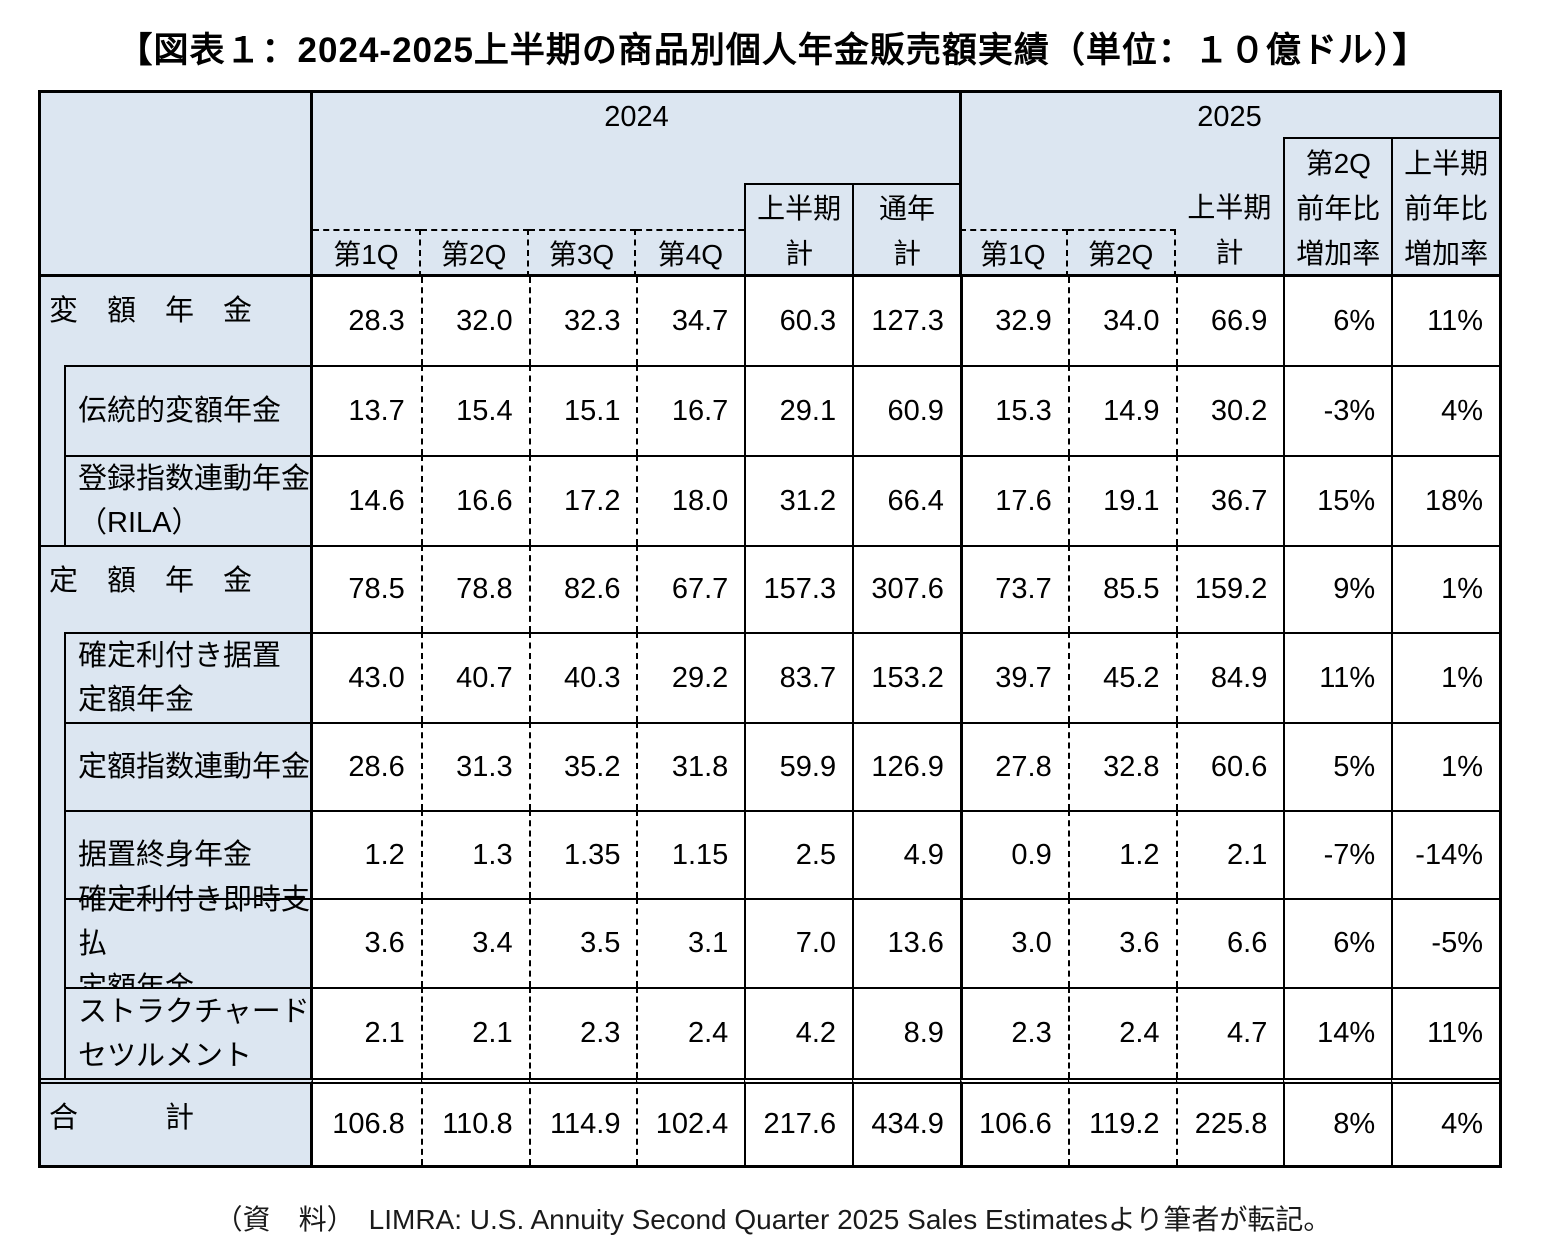 The height and width of the screenshot is (1256, 1546). Describe the element at coordinates (1229, 942) in the screenshot. I see `value-cell: 6.6` at that location.